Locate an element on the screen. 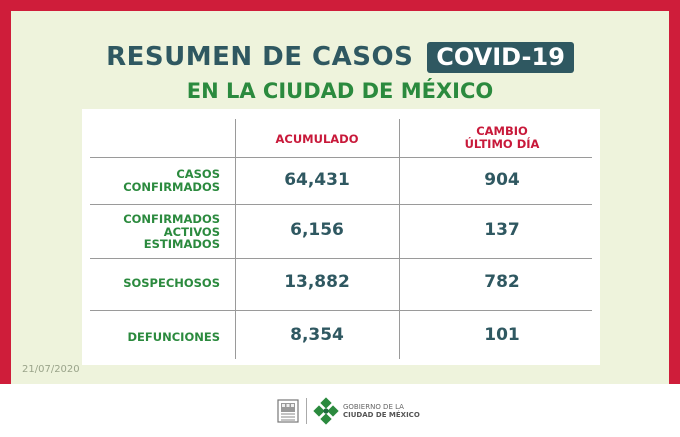 This screenshot has width=680, height=437. value-change-deaths: 101 is located at coordinates (502, 335).